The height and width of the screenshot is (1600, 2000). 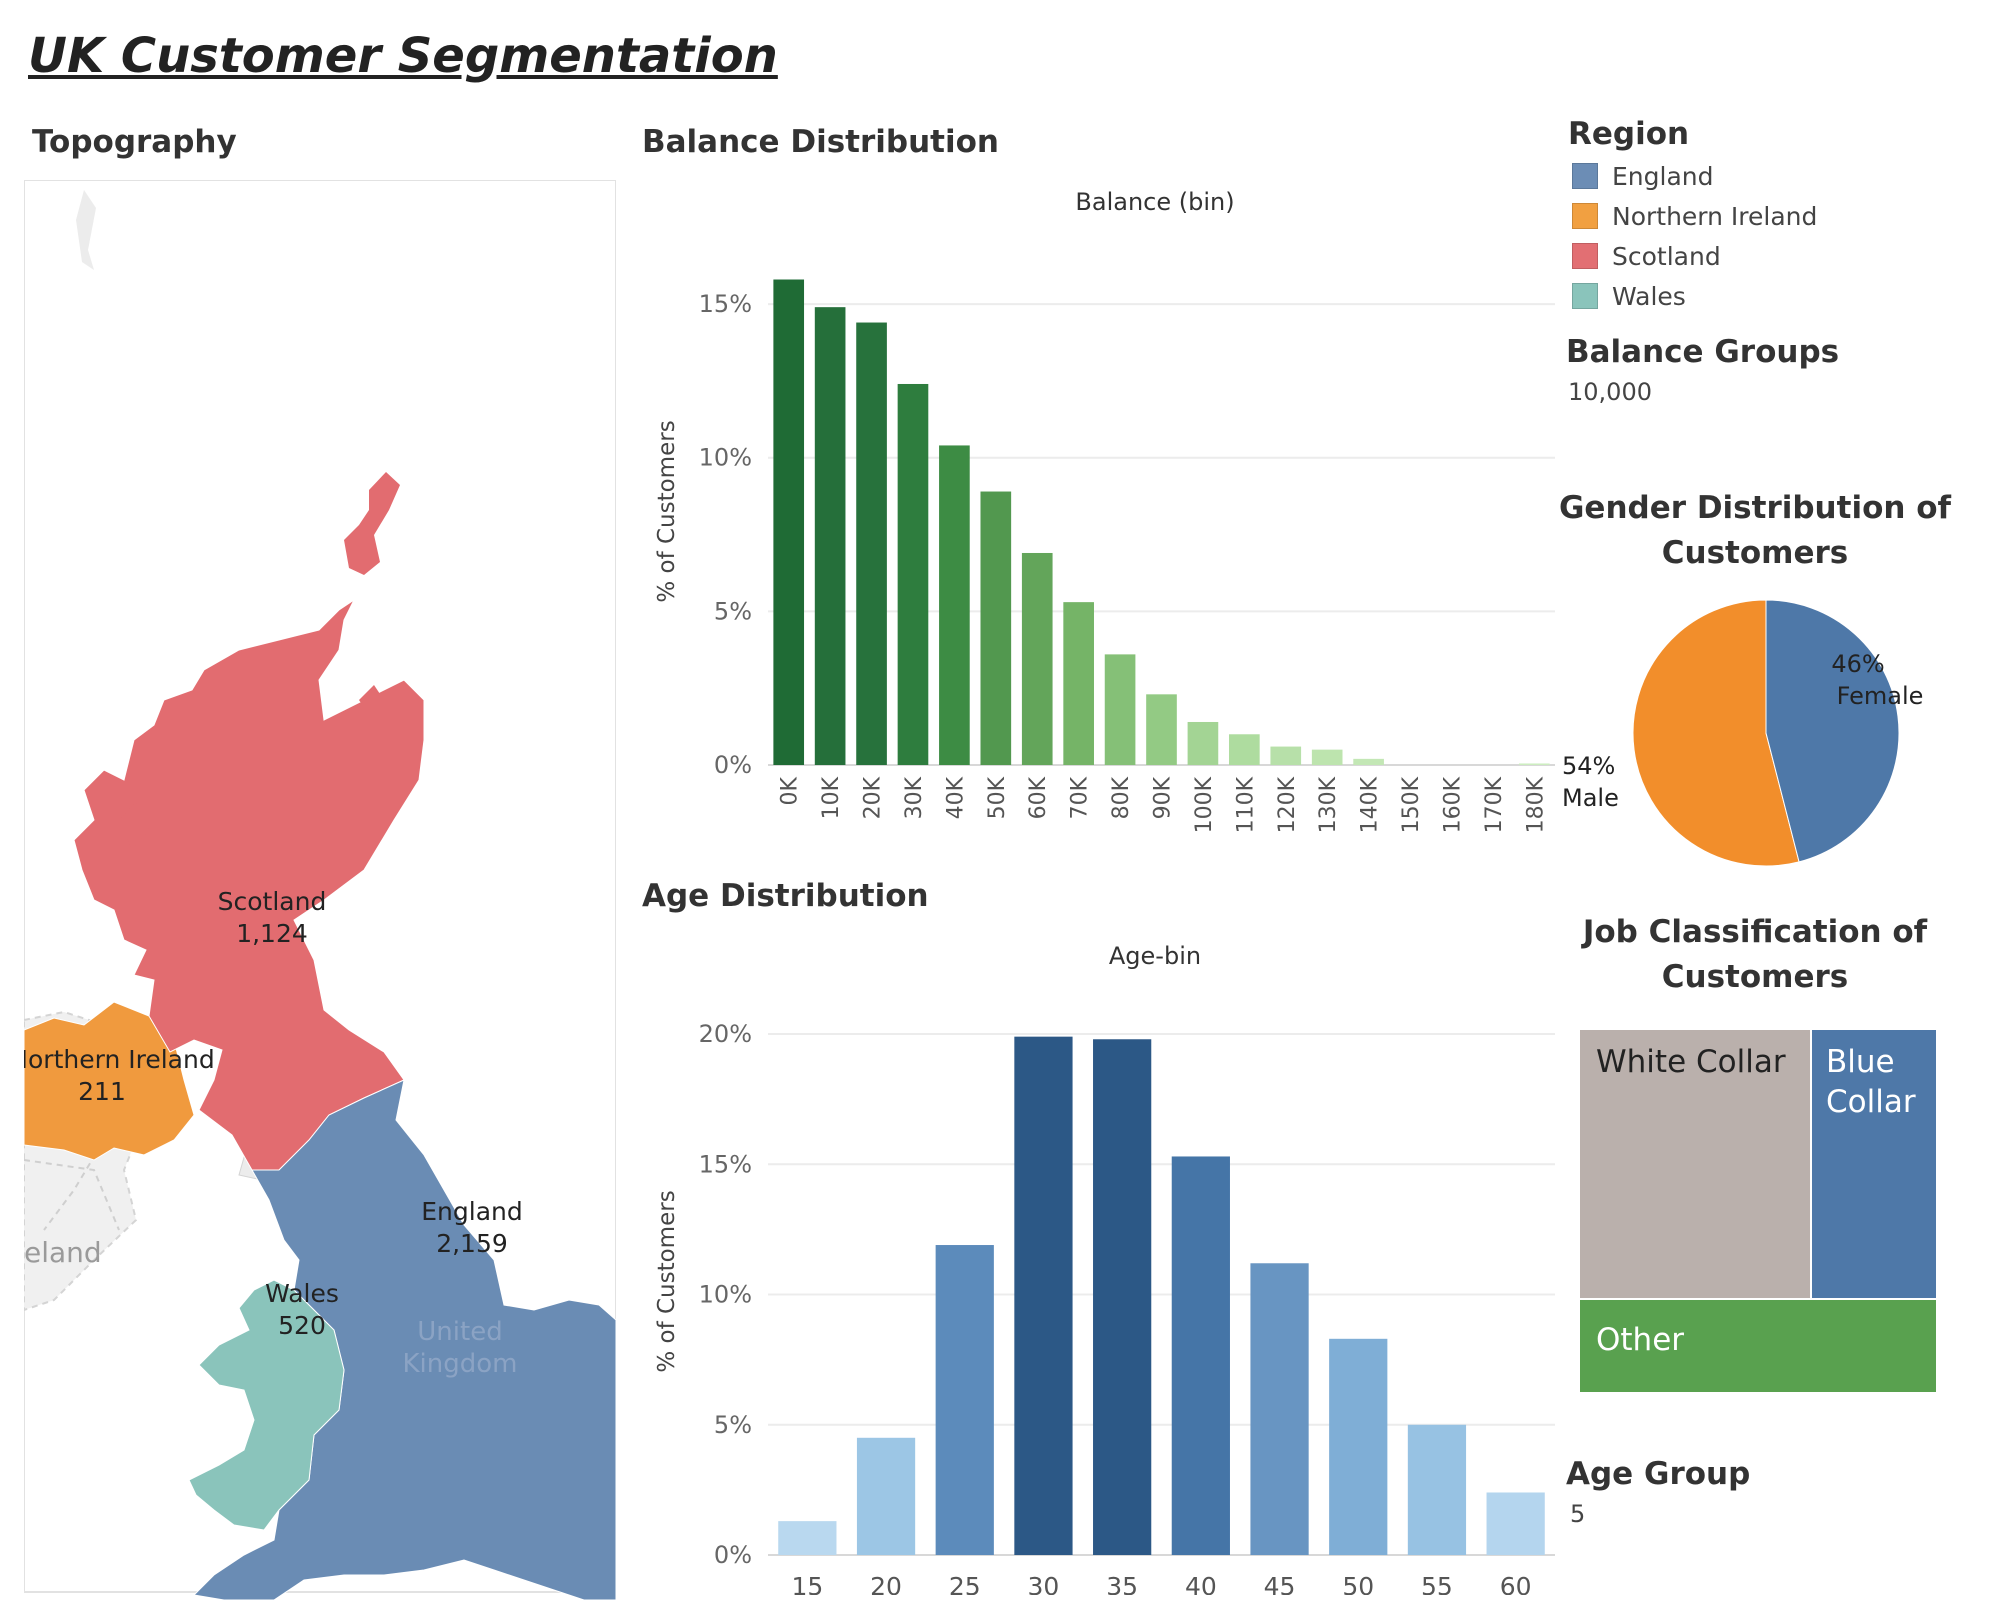 I want to click on x-tick-label: 160K, so click(x=1452, y=804).